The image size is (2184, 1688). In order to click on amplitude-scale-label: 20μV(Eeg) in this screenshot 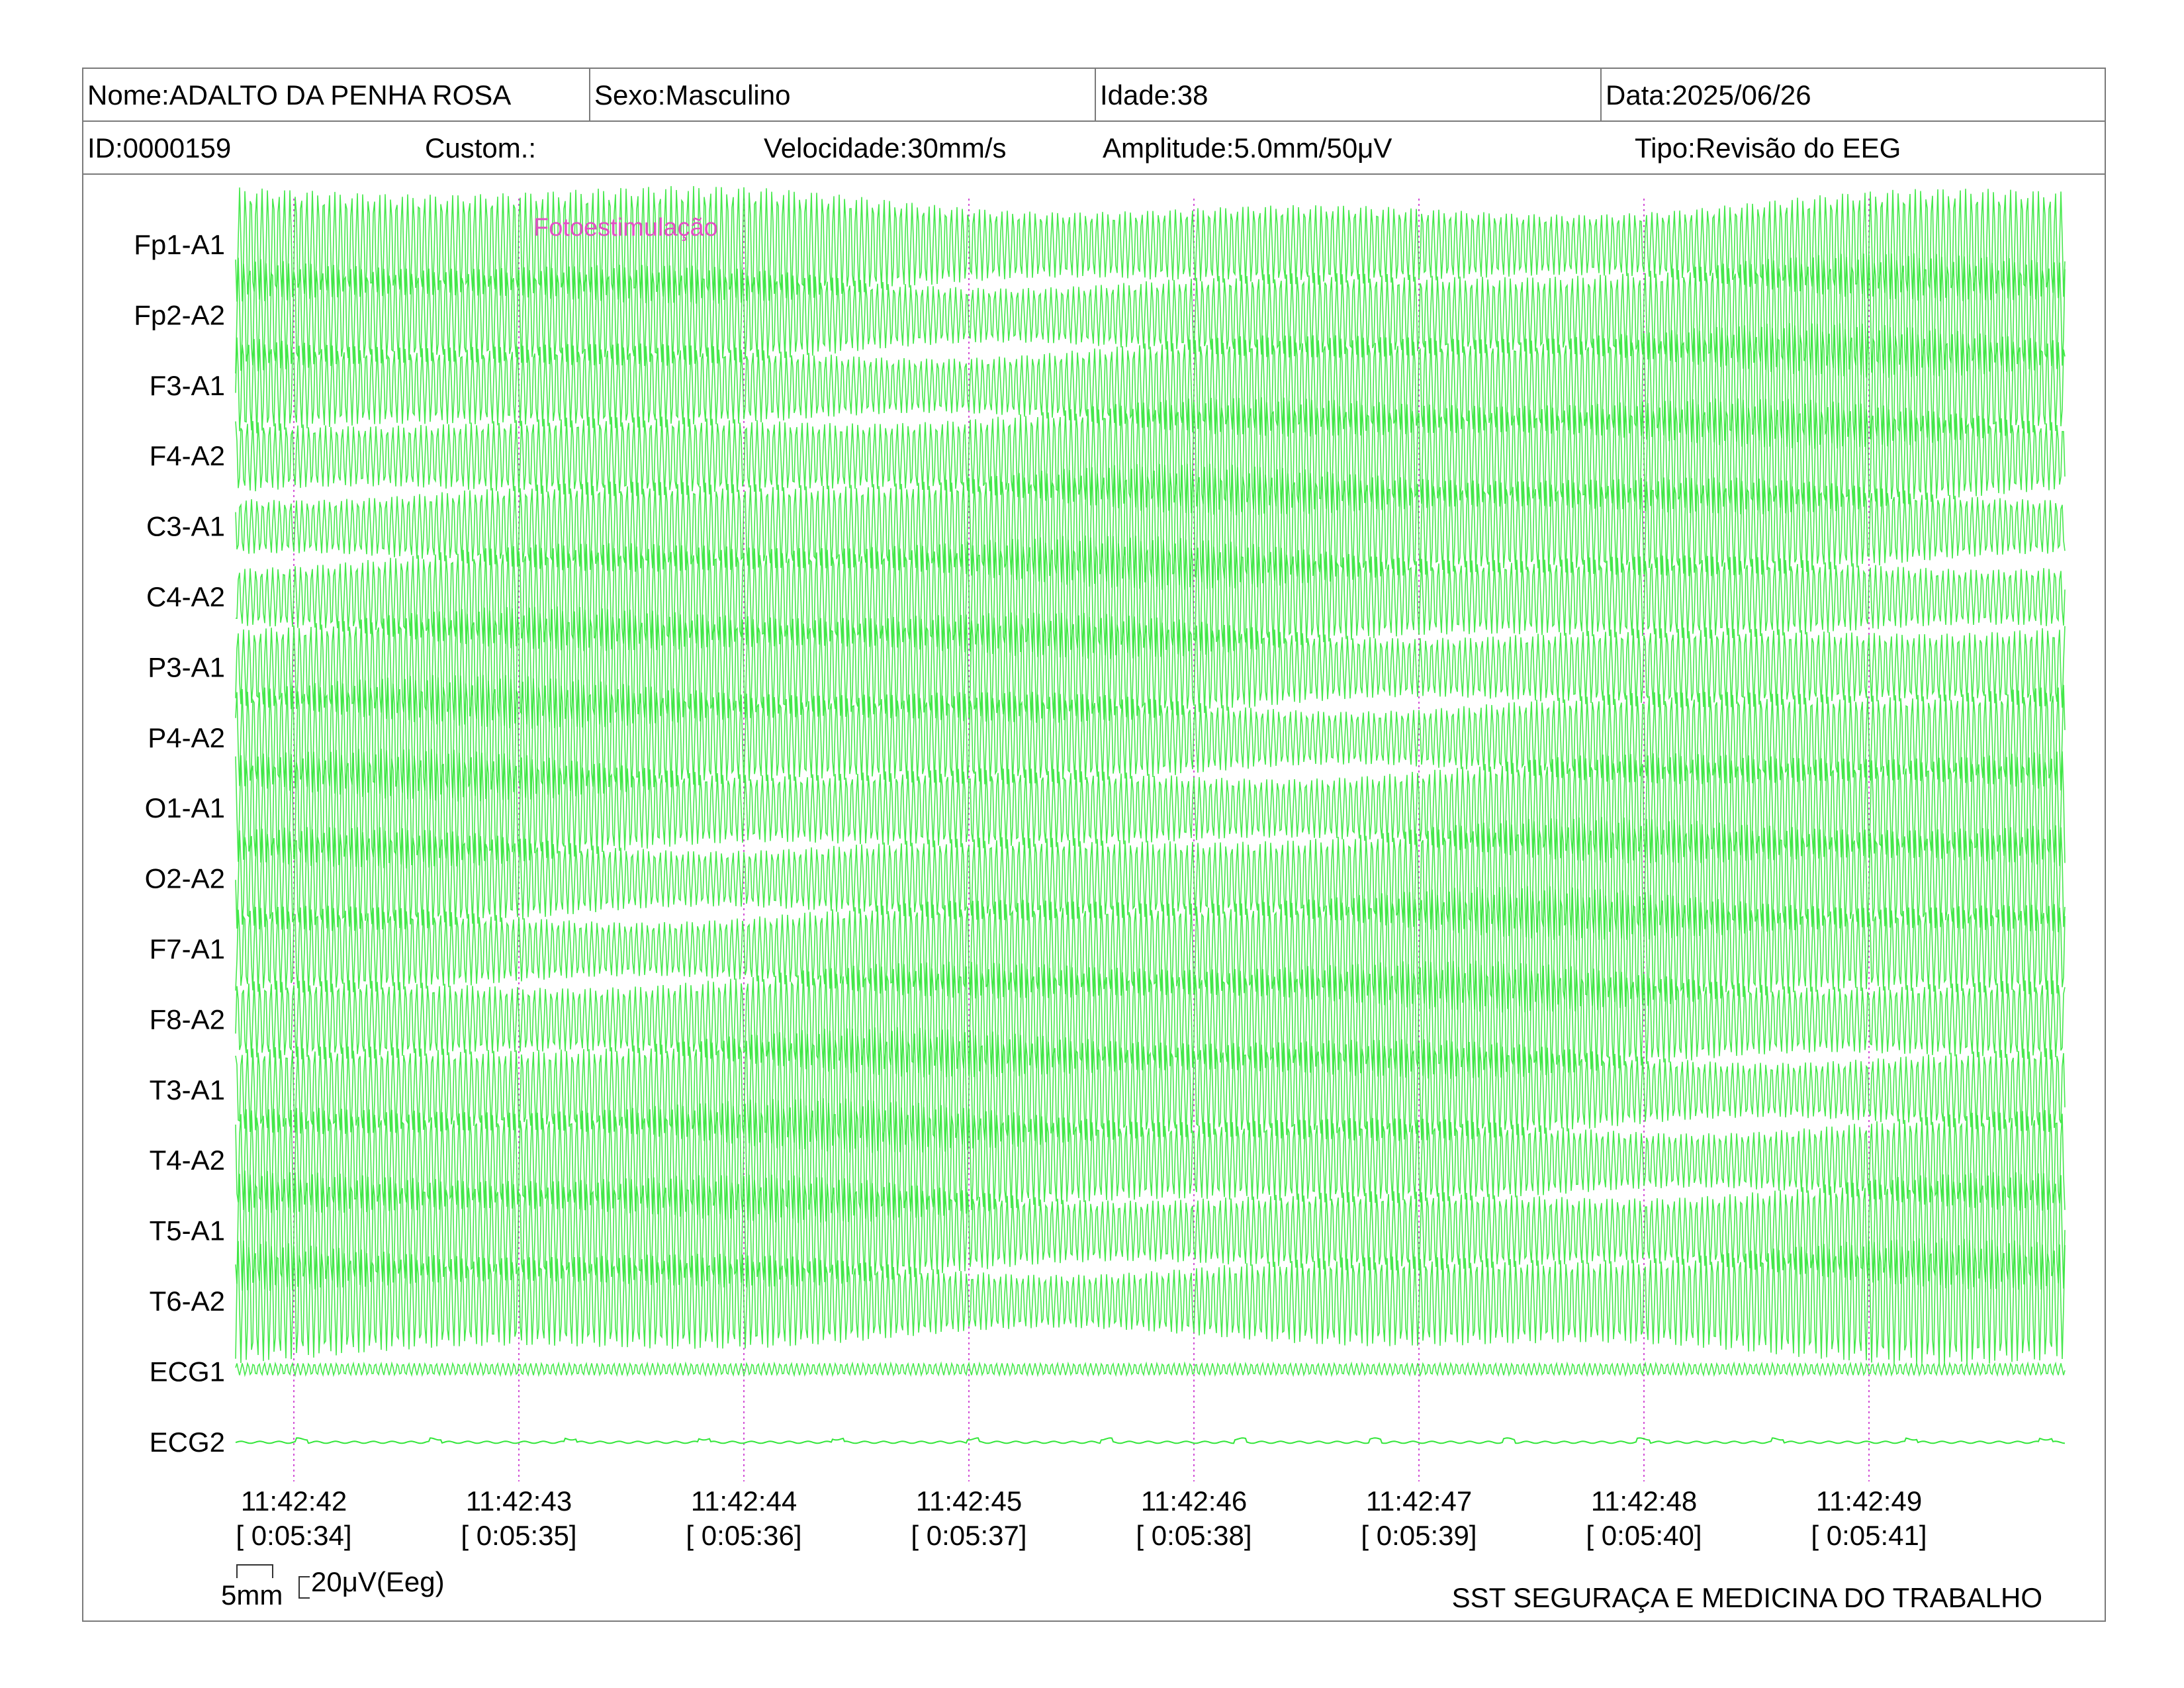, I will do `click(378, 1581)`.